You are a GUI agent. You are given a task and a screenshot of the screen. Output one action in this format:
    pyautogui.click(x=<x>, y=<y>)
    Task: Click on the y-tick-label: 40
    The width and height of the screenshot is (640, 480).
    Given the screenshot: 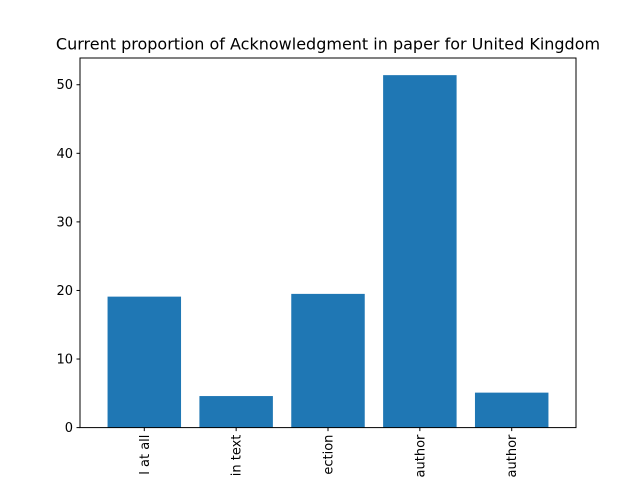 What is the action you would take?
    pyautogui.click(x=64, y=154)
    